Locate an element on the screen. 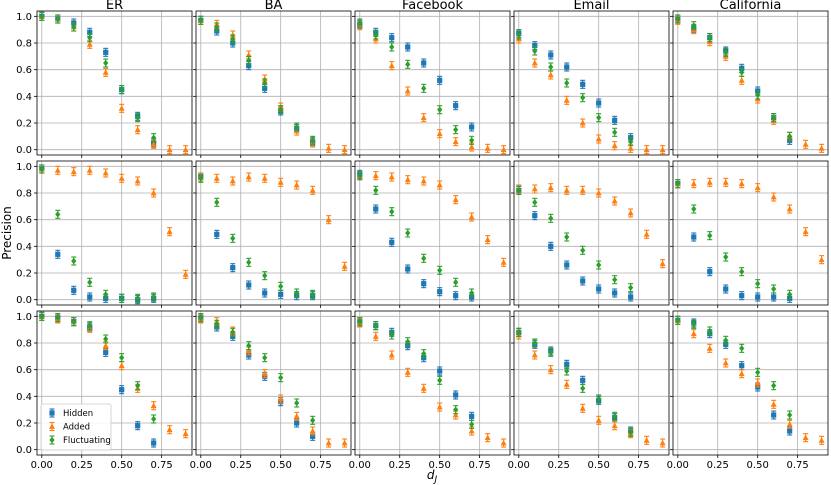  y-tick-label: 0.6 is located at coordinates (24, 370).